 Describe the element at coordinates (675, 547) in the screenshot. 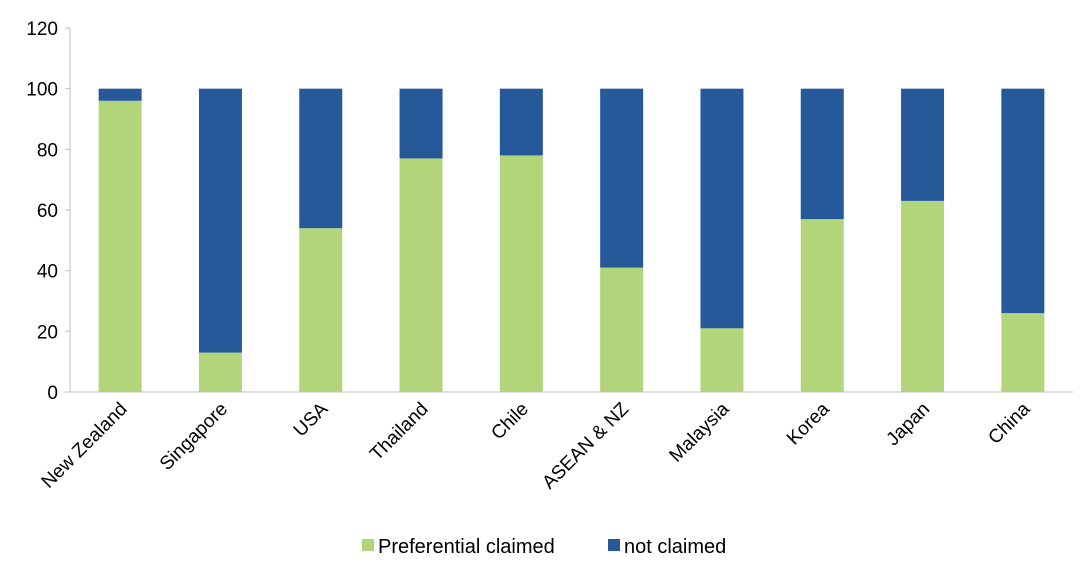

I see `legend-label: not claimed` at that location.